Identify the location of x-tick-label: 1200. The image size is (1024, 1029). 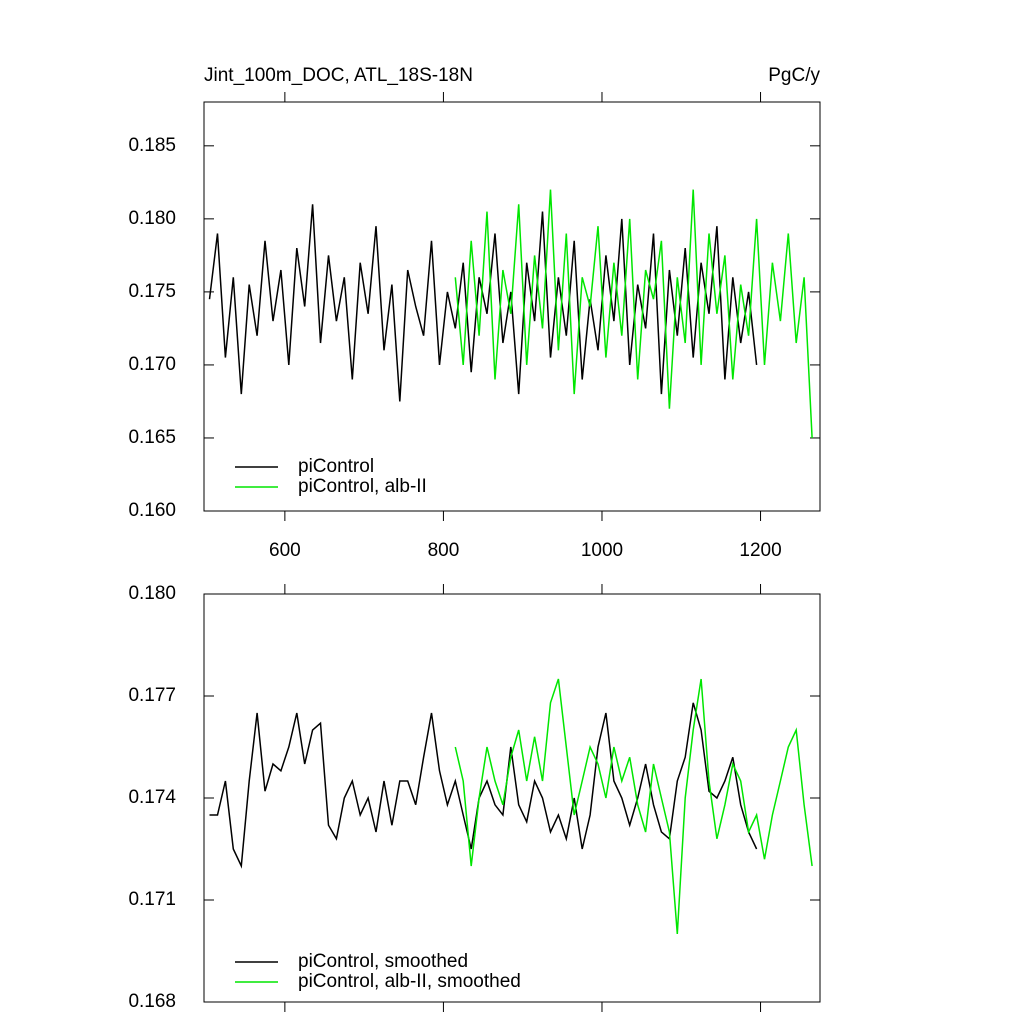
(760, 550).